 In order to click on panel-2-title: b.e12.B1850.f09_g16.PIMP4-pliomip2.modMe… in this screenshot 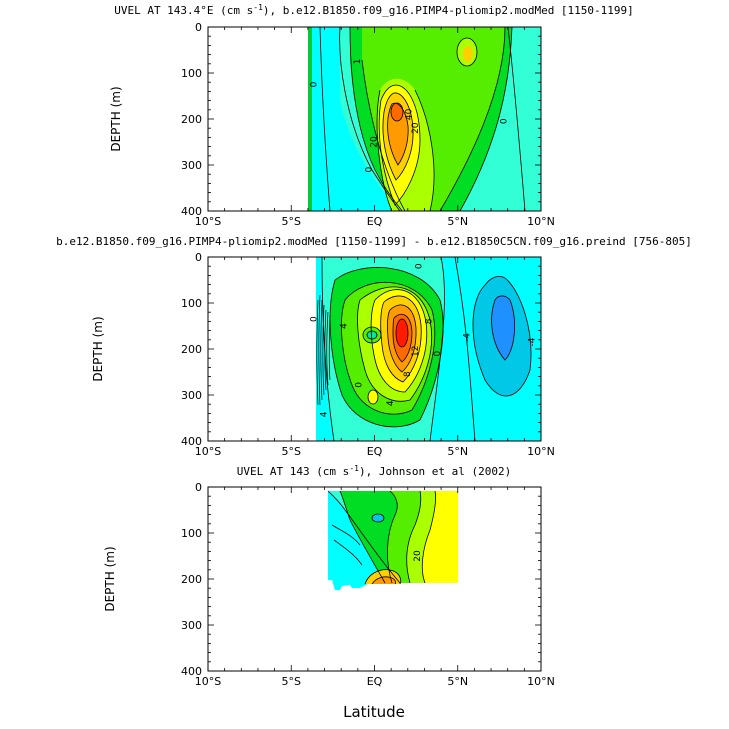, I will do `click(374, 241)`.